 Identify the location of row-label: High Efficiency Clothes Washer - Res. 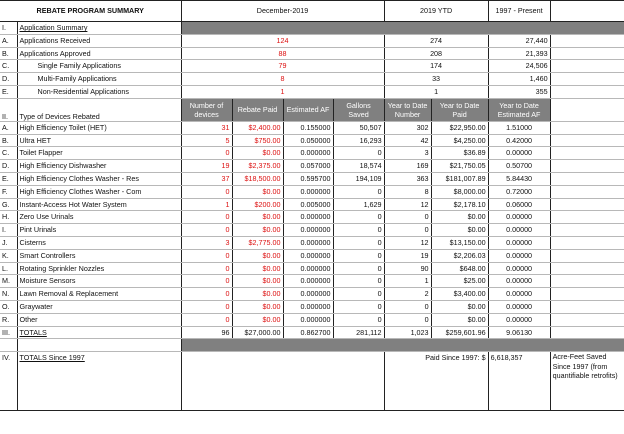
(99, 179).